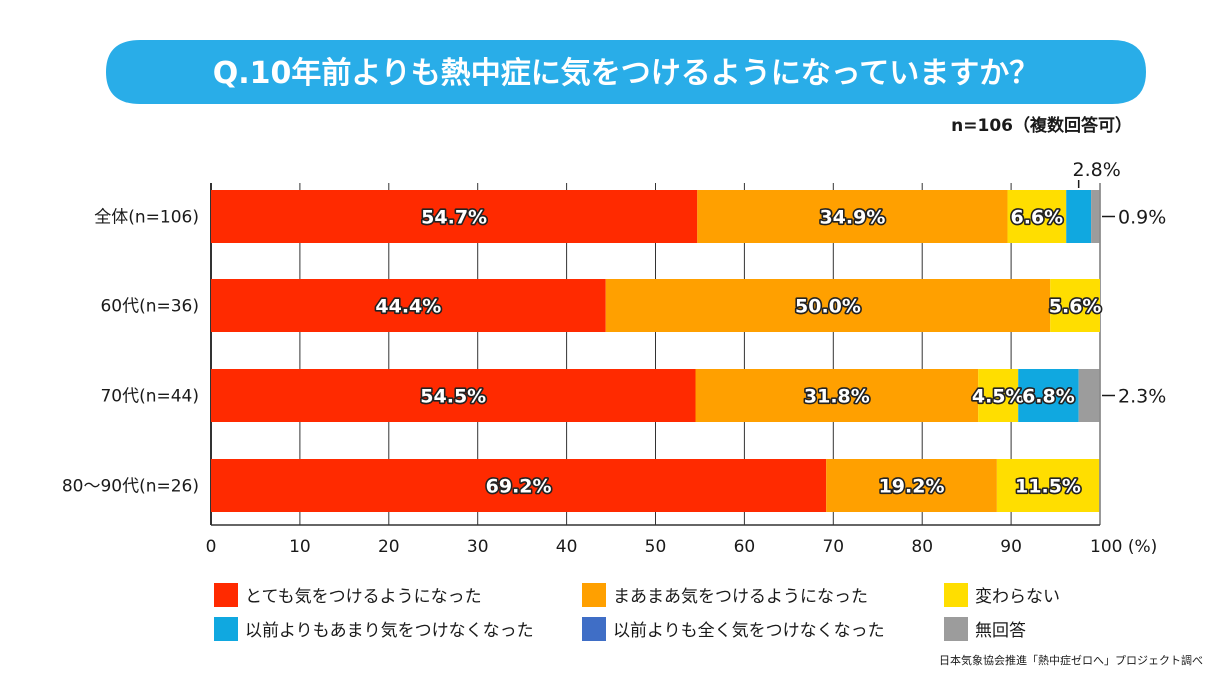 The height and width of the screenshot is (693, 1232). What do you see at coordinates (1071, 660) in the screenshot?
I see `source-note: 日本気象協会推進「熱中症ゼロへ」プロジェクト調べ` at bounding box center [1071, 660].